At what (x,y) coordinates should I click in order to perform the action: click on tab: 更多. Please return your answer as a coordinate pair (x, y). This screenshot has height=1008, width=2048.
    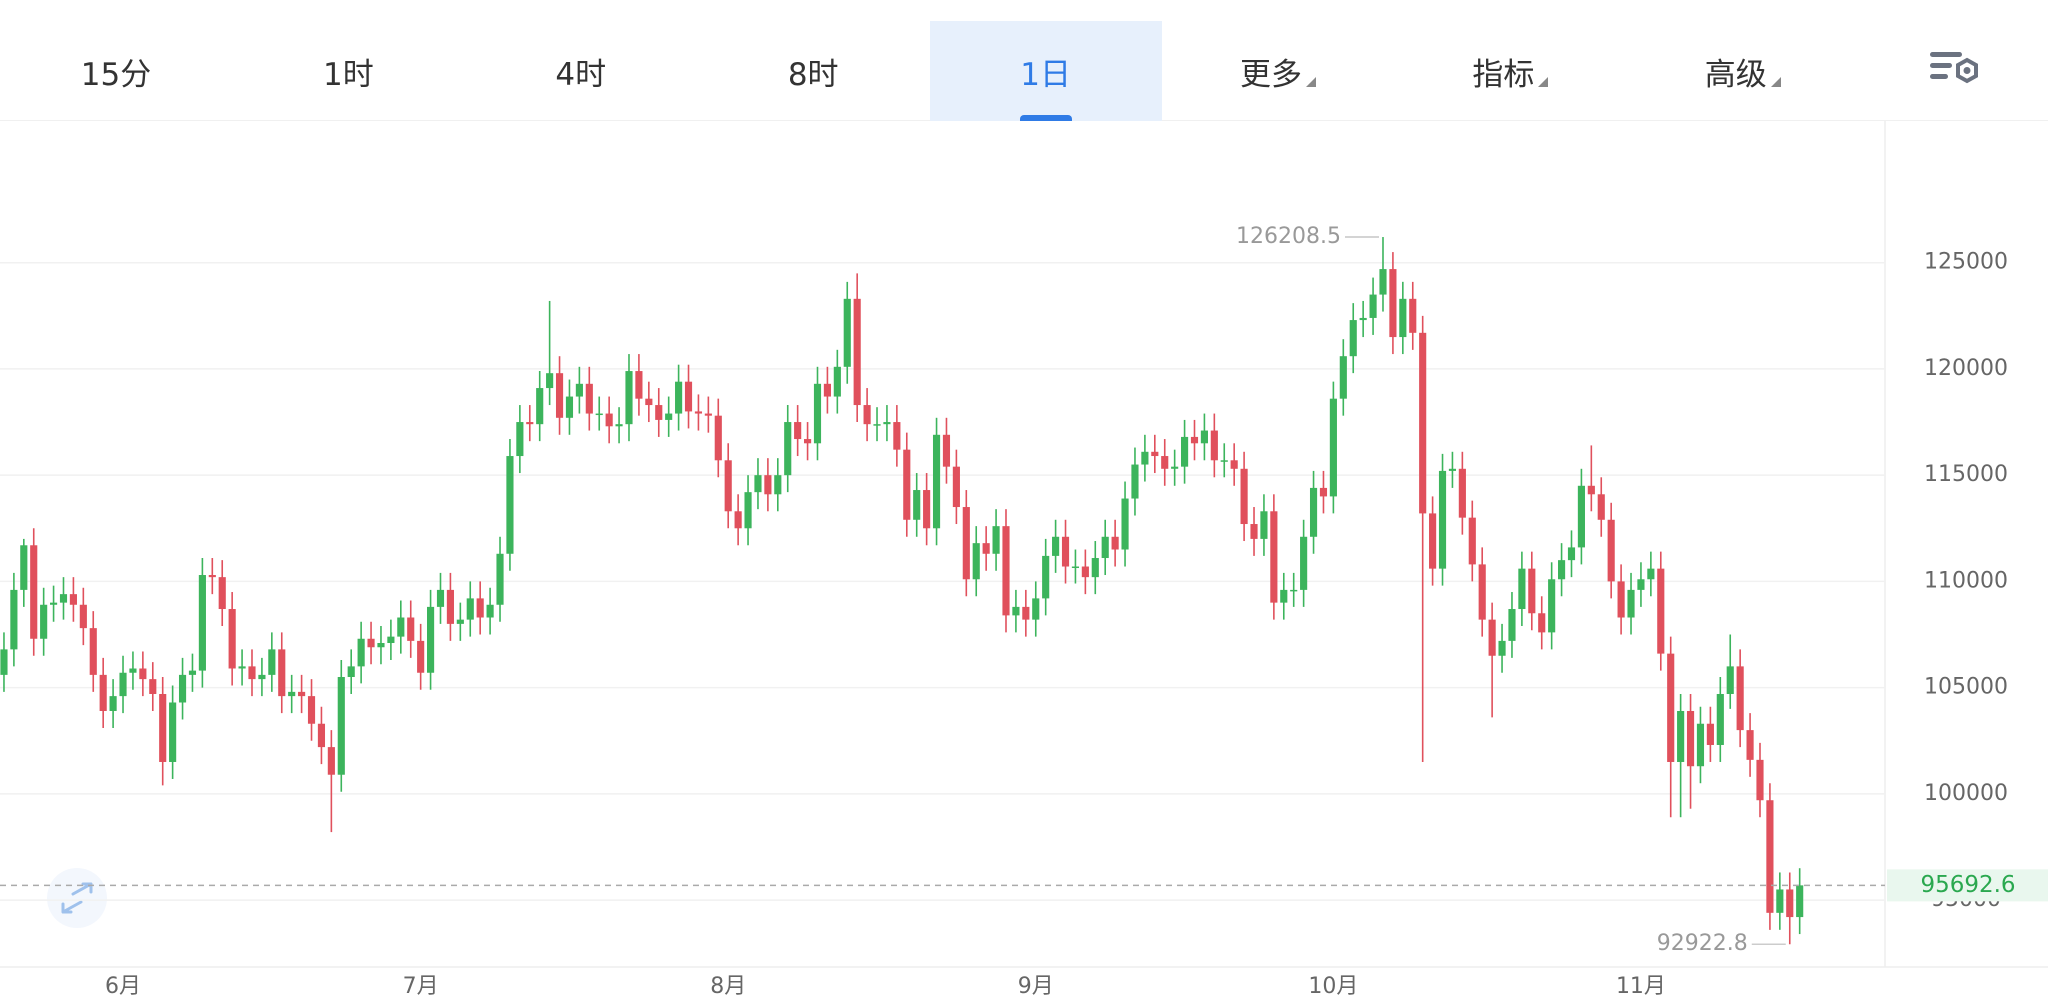
    Looking at the image, I should click on (1278, 71).